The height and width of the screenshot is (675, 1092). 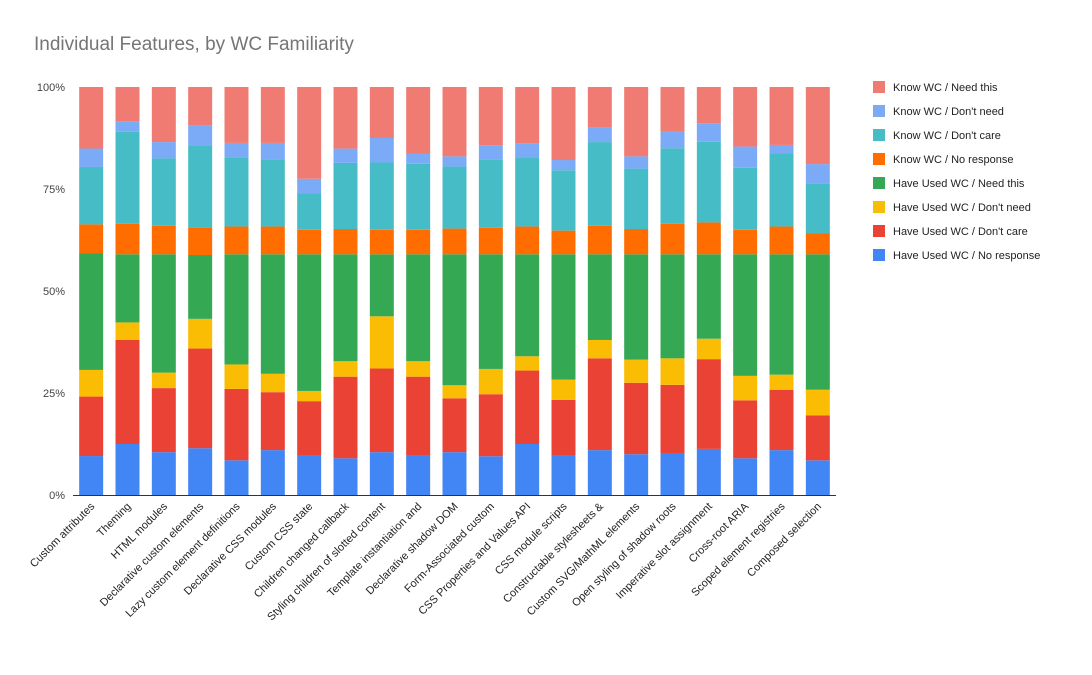 I want to click on bar-html-modules-have-used-wc-no-response, so click(x=163, y=473).